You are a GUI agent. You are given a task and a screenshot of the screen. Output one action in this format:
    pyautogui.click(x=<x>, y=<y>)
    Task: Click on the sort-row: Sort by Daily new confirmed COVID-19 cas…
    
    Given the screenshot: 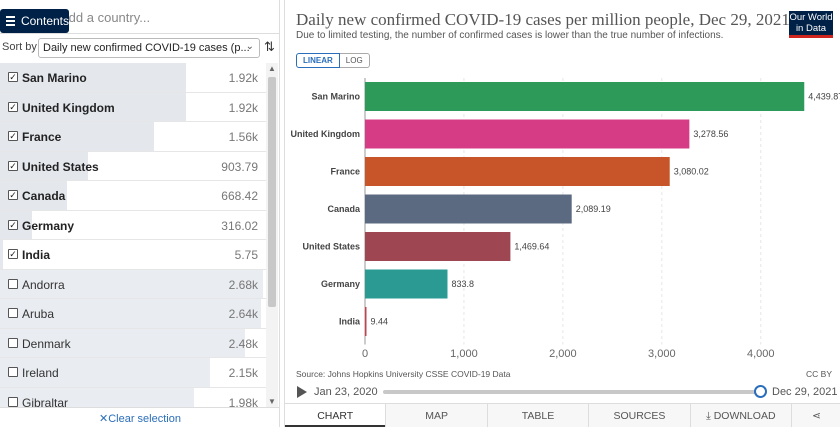 What is the action you would take?
    pyautogui.click(x=140, y=48)
    